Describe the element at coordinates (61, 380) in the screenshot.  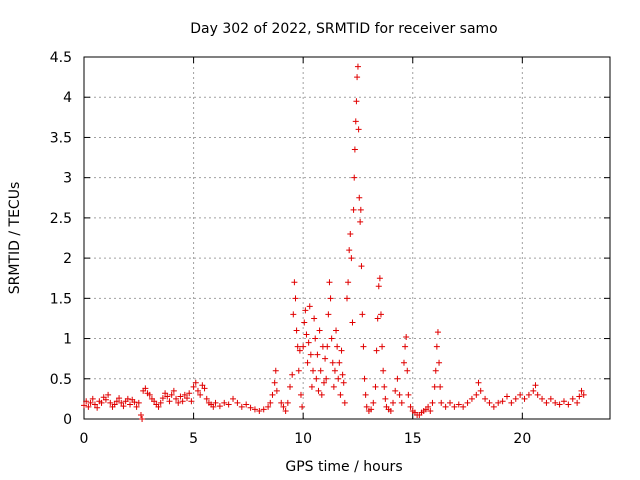
I see `y-tick-label: 0.5` at that location.